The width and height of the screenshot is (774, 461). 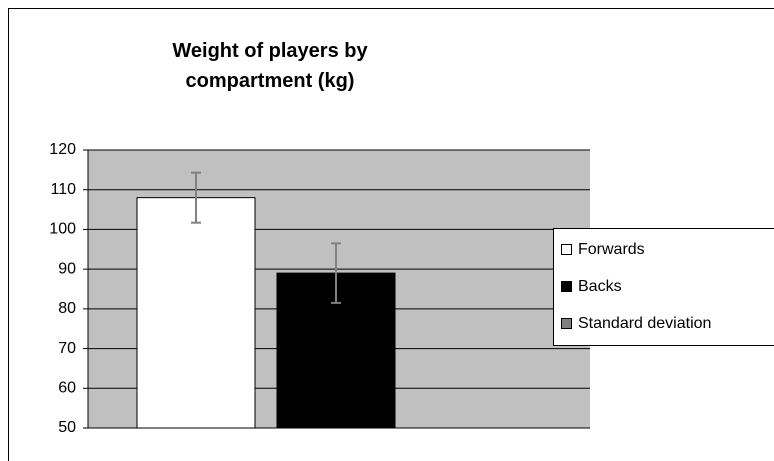 I want to click on y-tick-label: 100, so click(x=62, y=229).